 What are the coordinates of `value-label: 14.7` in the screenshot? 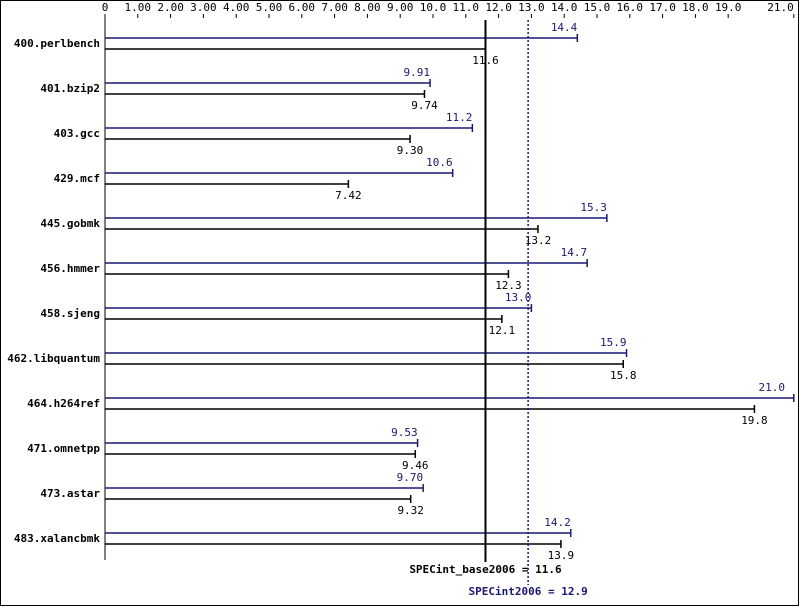 It's located at (574, 252).